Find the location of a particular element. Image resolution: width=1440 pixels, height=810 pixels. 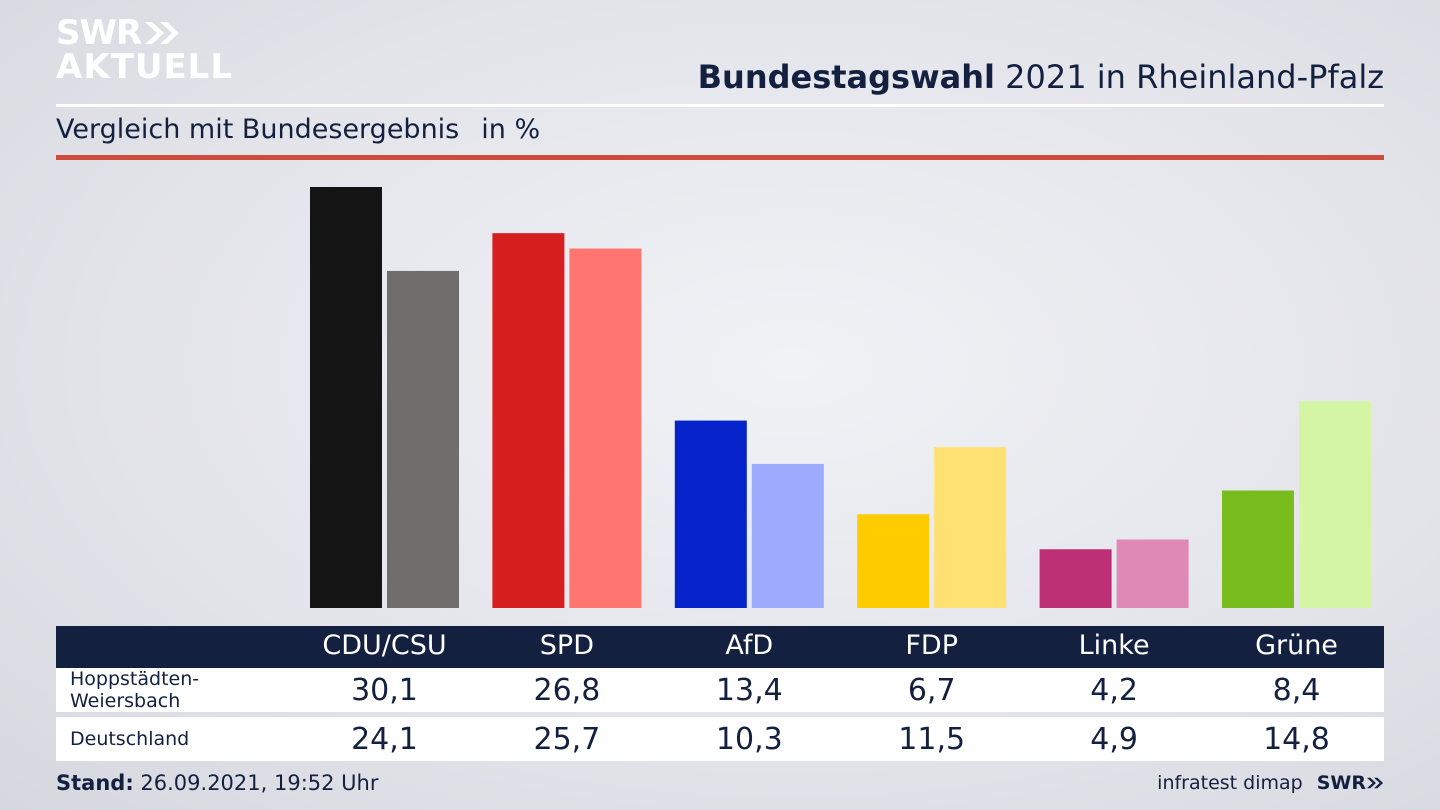

swr-aktuell-logo: SWR AKTUELL is located at coordinates (144, 50).